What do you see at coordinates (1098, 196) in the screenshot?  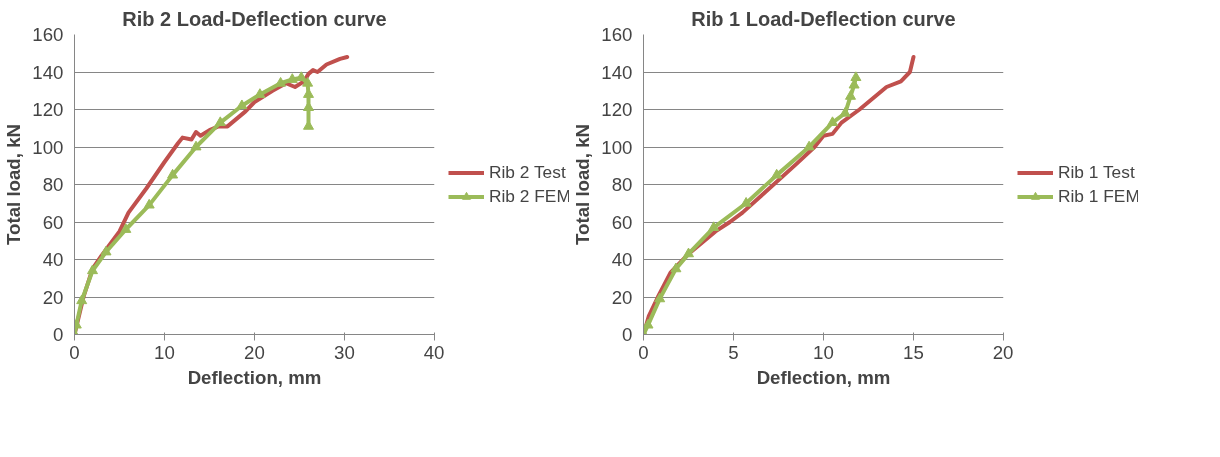 I see `legend-label: Rib 1 FEM` at bounding box center [1098, 196].